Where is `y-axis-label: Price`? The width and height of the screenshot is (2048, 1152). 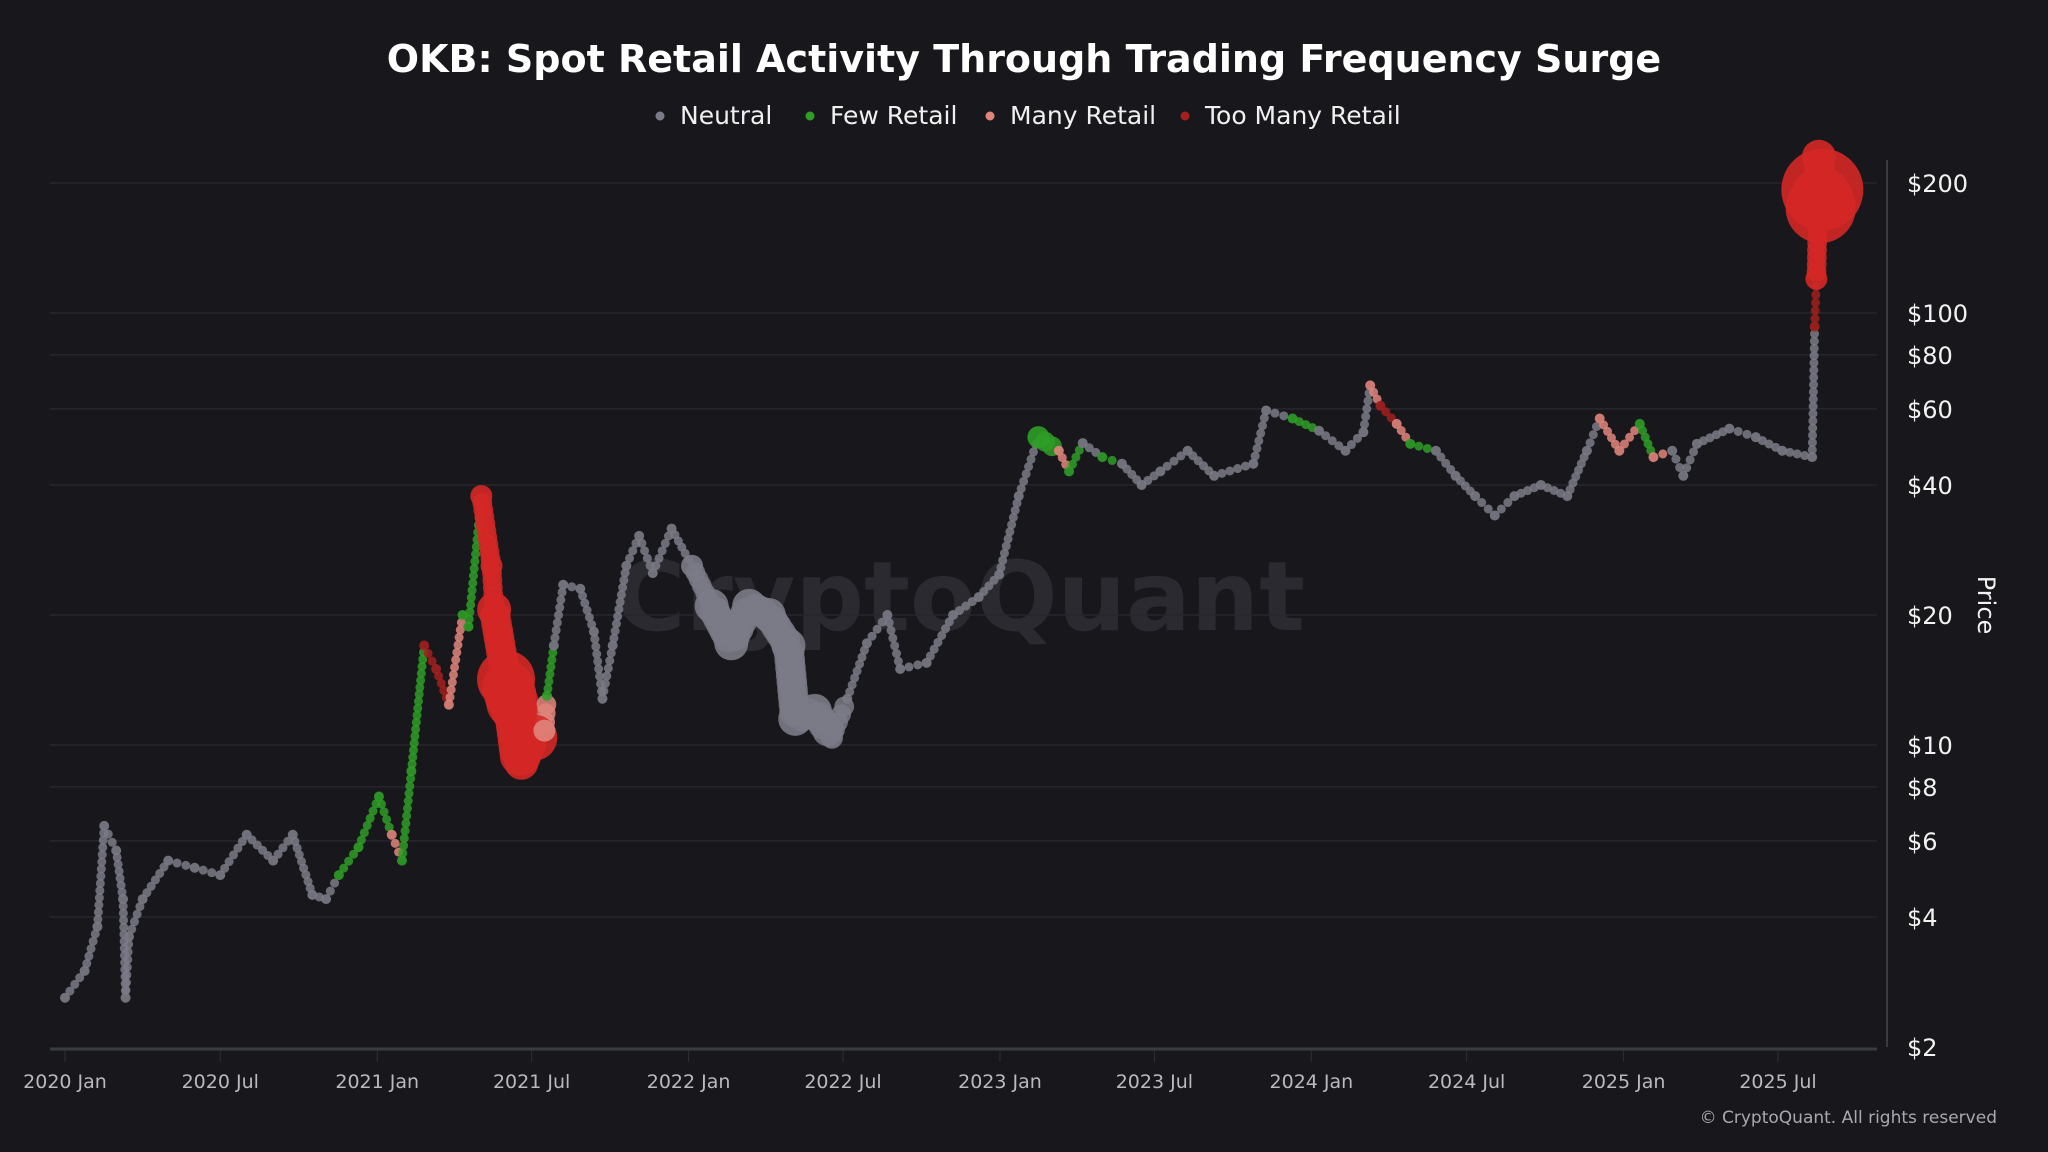
y-axis-label: Price is located at coordinates (1986, 605).